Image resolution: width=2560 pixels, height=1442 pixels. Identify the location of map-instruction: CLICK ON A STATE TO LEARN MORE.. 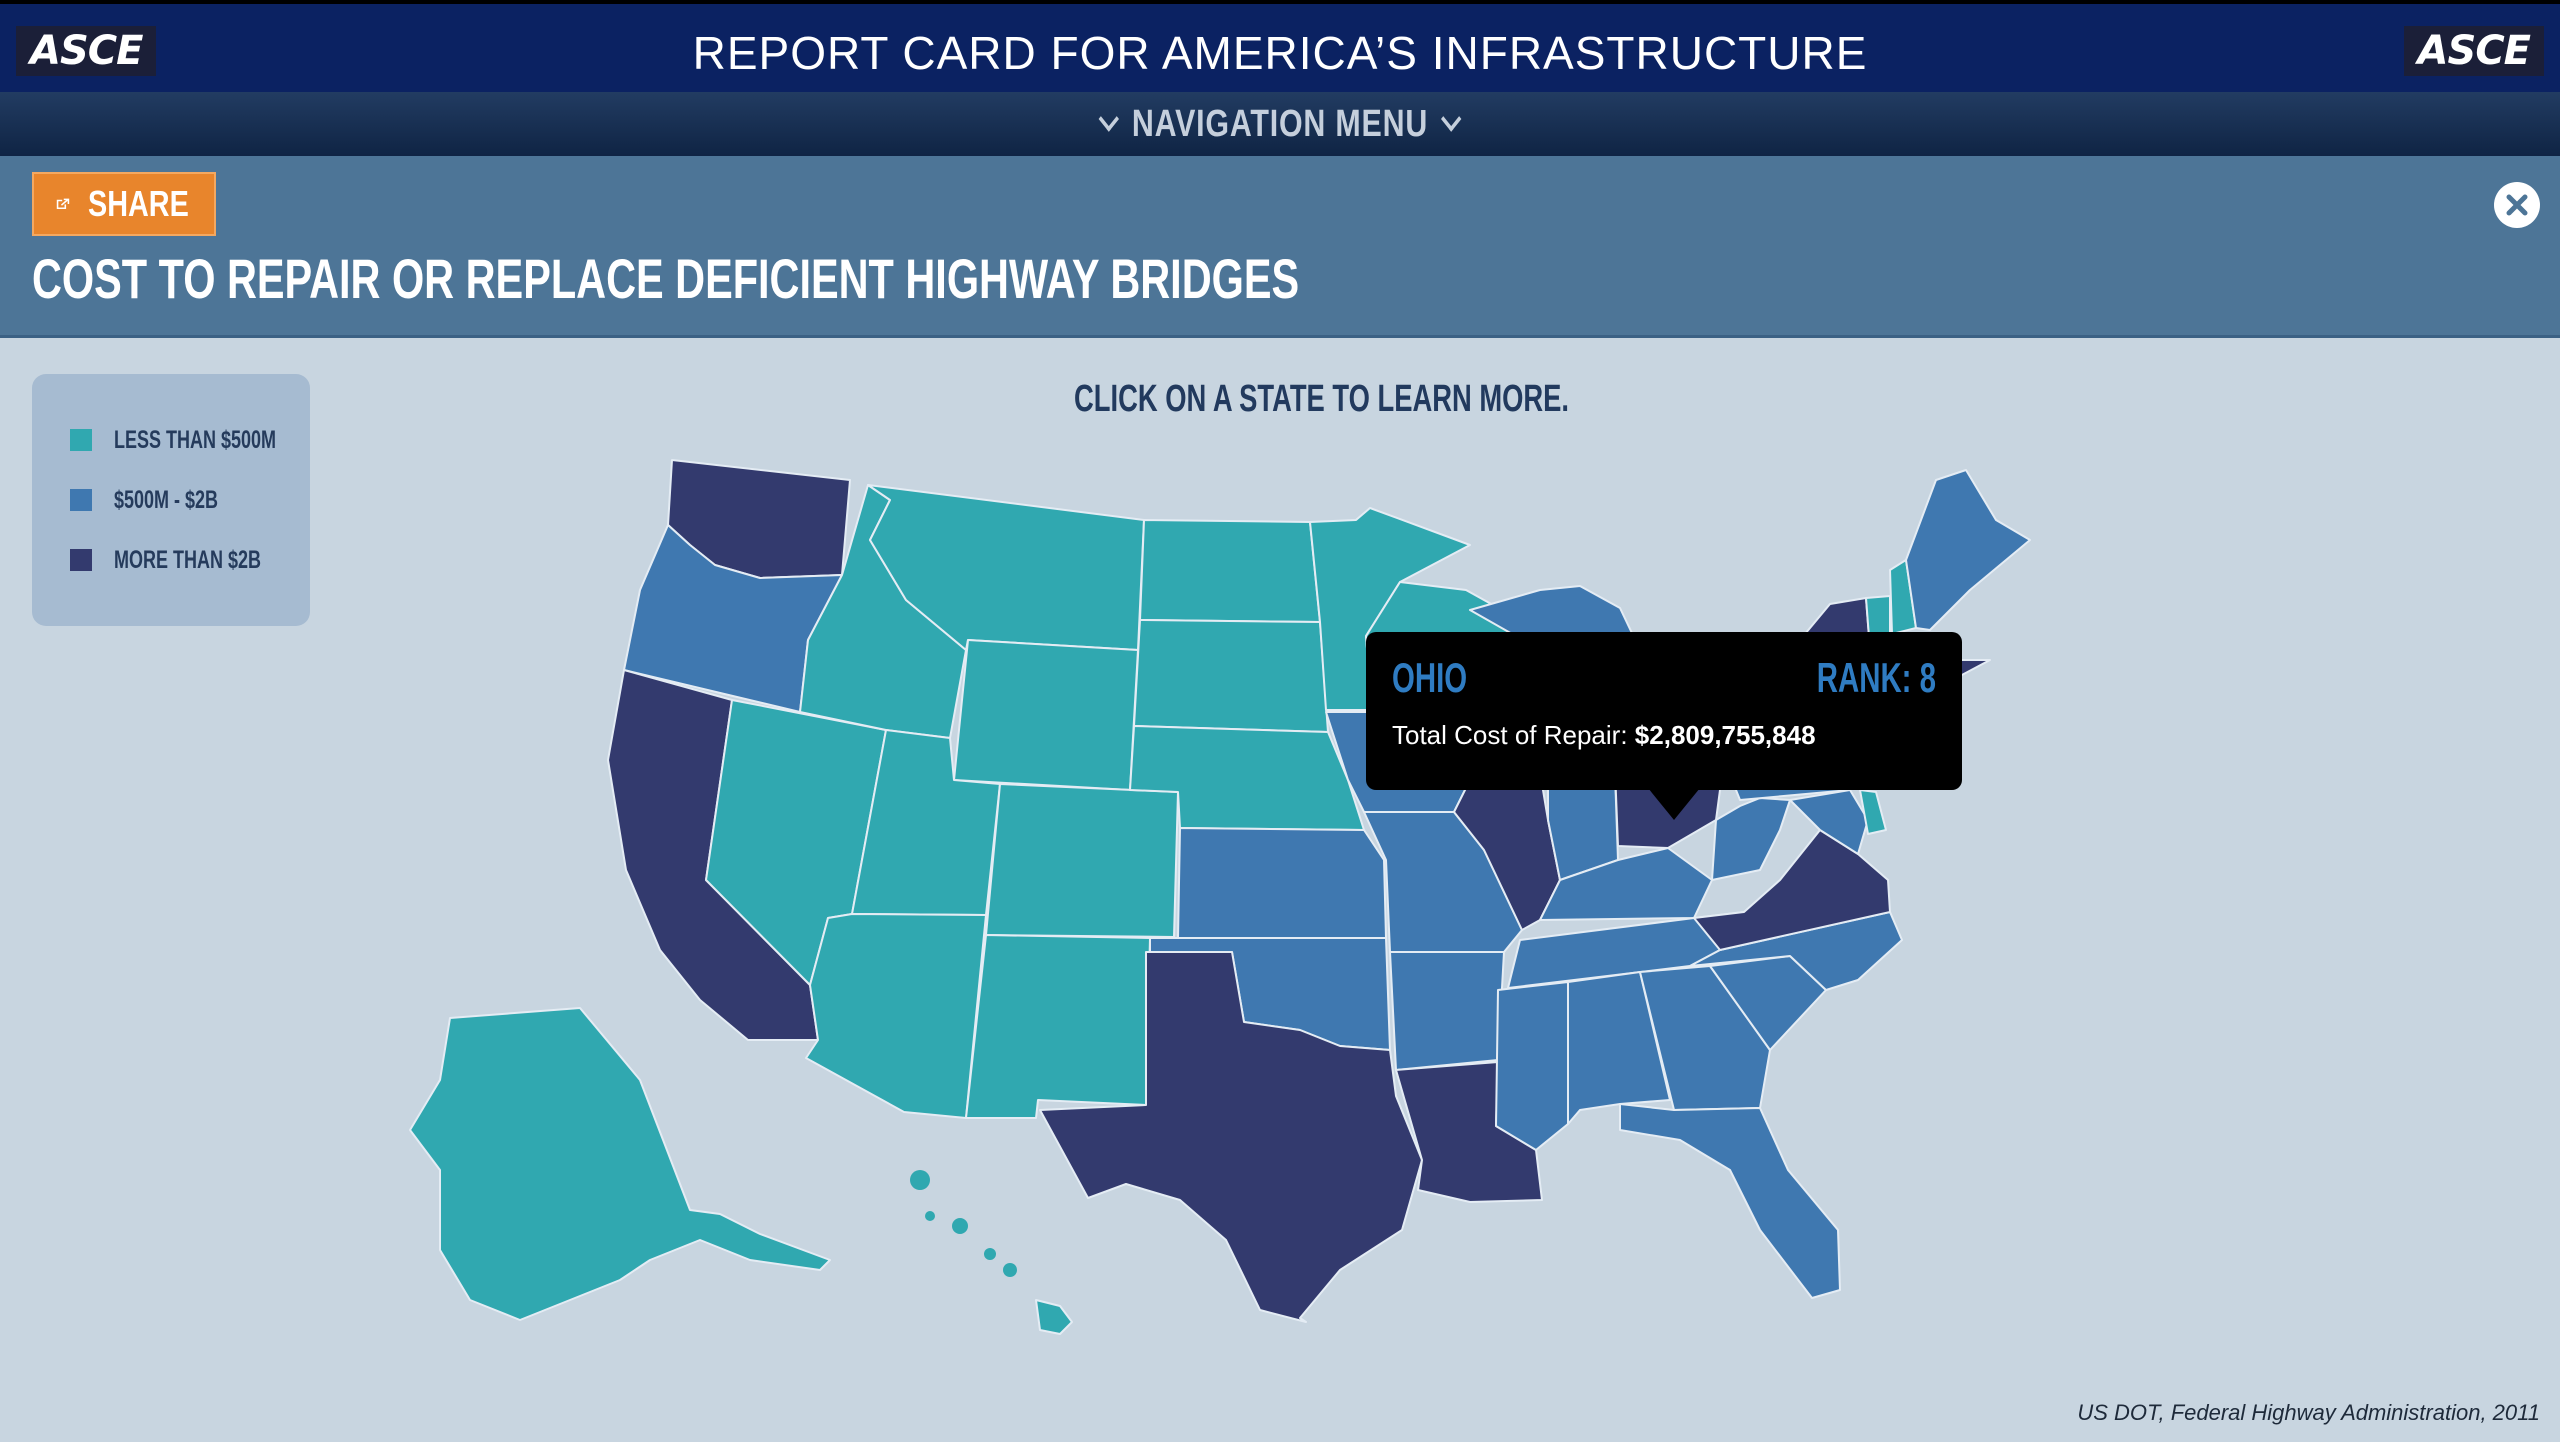
(1322, 399).